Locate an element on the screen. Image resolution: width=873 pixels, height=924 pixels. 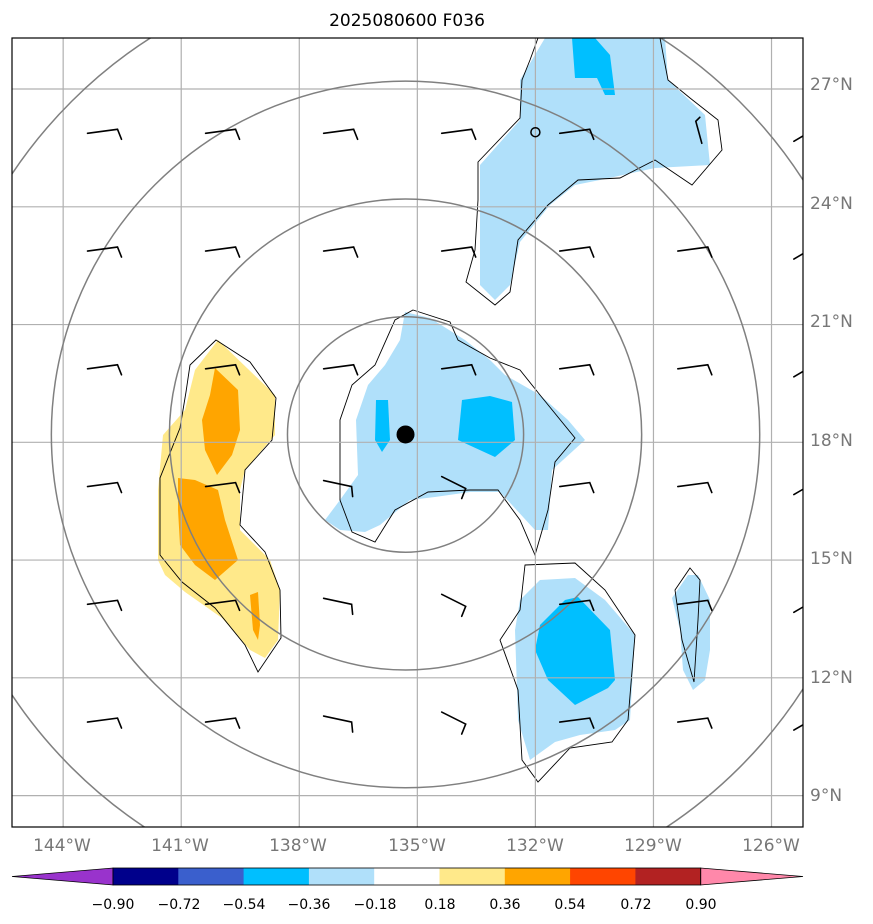
blue-region-northeast is located at coordinates (595, 169).